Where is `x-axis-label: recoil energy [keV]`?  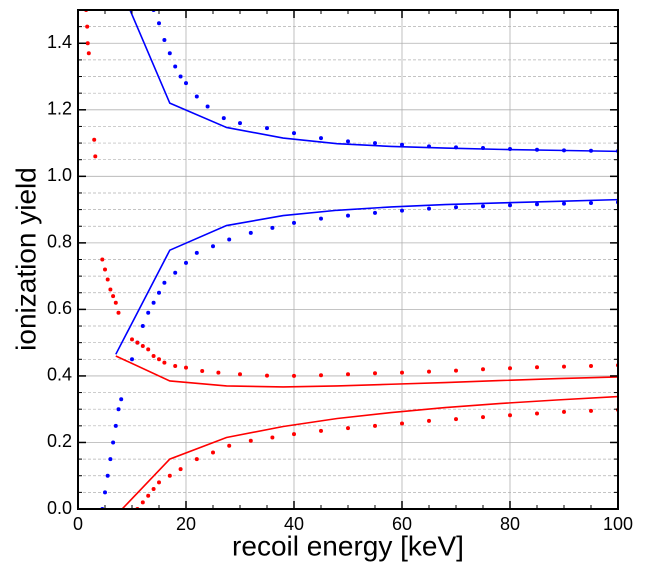 x-axis-label: recoil energy [keV] is located at coordinates (348, 545).